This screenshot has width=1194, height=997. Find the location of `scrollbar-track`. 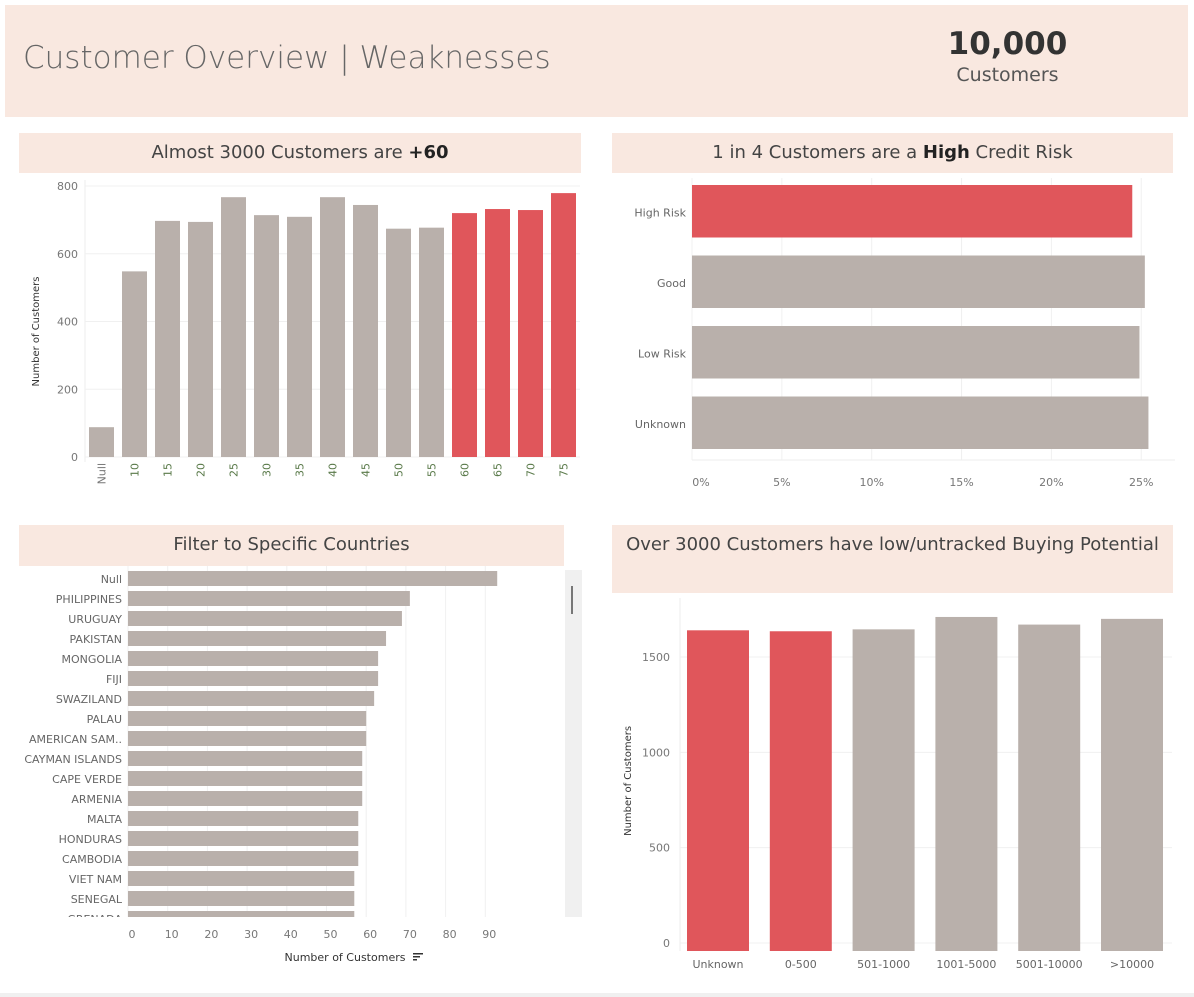

scrollbar-track is located at coordinates (573, 743).